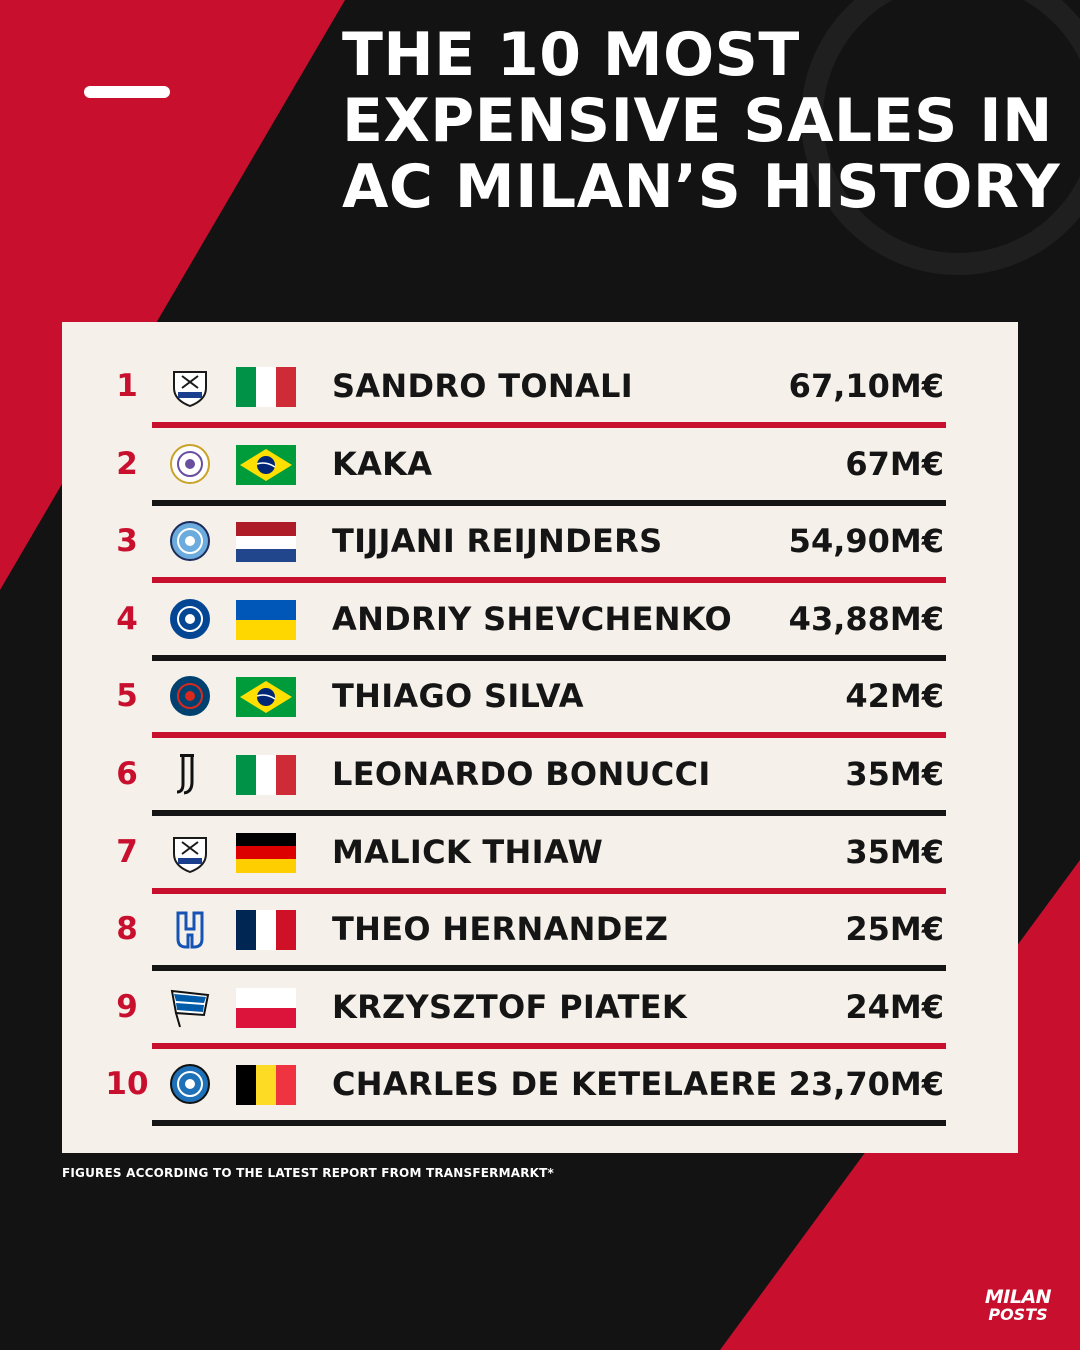 This screenshot has width=1080, height=1350. What do you see at coordinates (127, 386) in the screenshot?
I see `rank-number: 1` at bounding box center [127, 386].